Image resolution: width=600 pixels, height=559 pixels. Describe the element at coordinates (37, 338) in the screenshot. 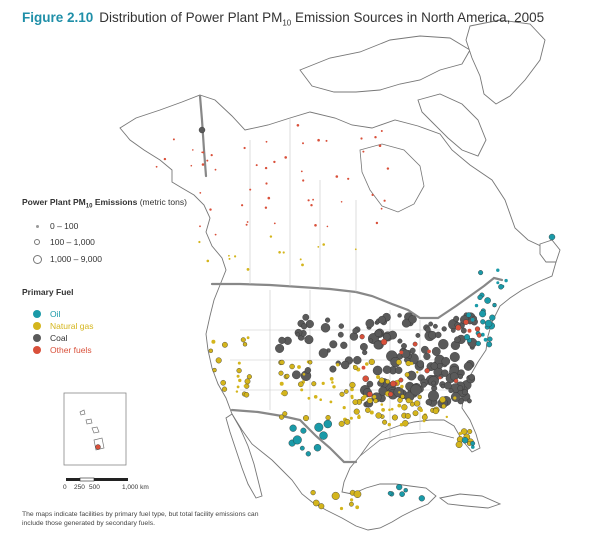

I see `coal-dot-icon` at that location.